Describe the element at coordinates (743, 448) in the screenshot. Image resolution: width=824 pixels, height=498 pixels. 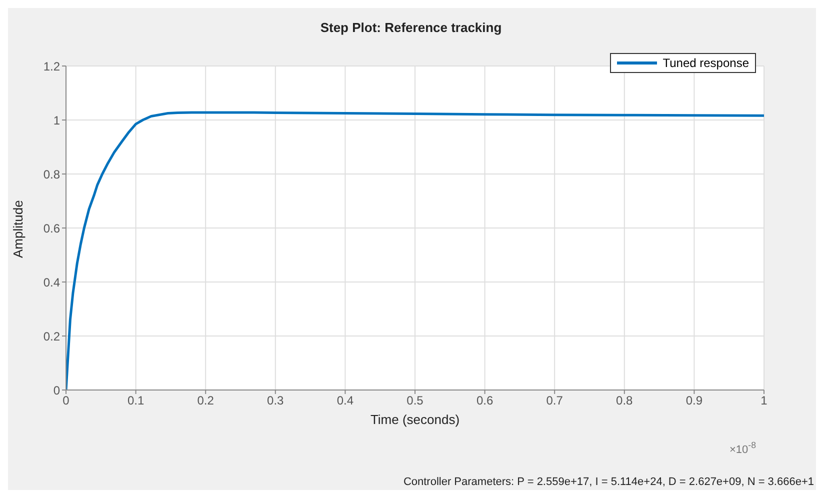
I see `text: ×10$^{-8}$` at that location.